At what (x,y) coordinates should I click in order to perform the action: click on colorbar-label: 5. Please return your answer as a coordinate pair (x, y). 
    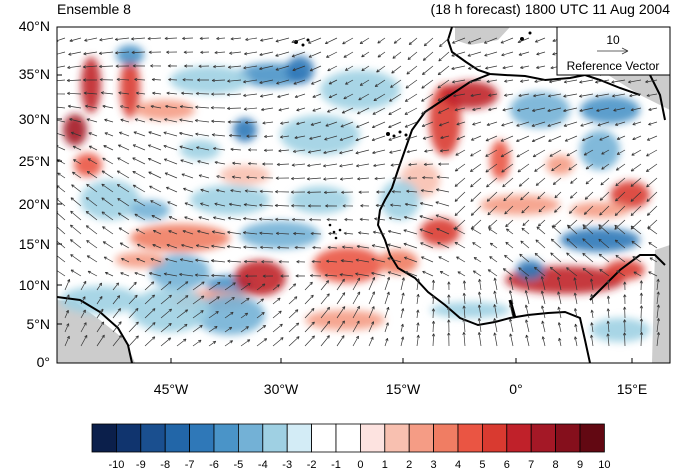
    Looking at the image, I should click on (482, 465).